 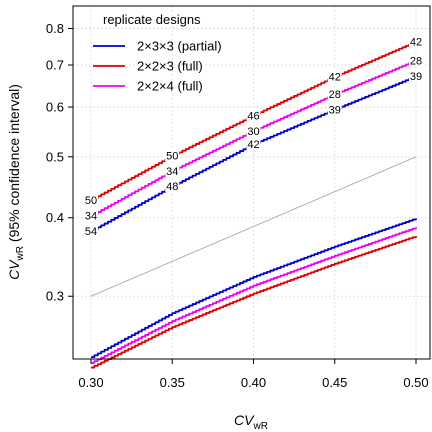 I want to click on x-axis-title-sub: wR, so click(x=260, y=426).